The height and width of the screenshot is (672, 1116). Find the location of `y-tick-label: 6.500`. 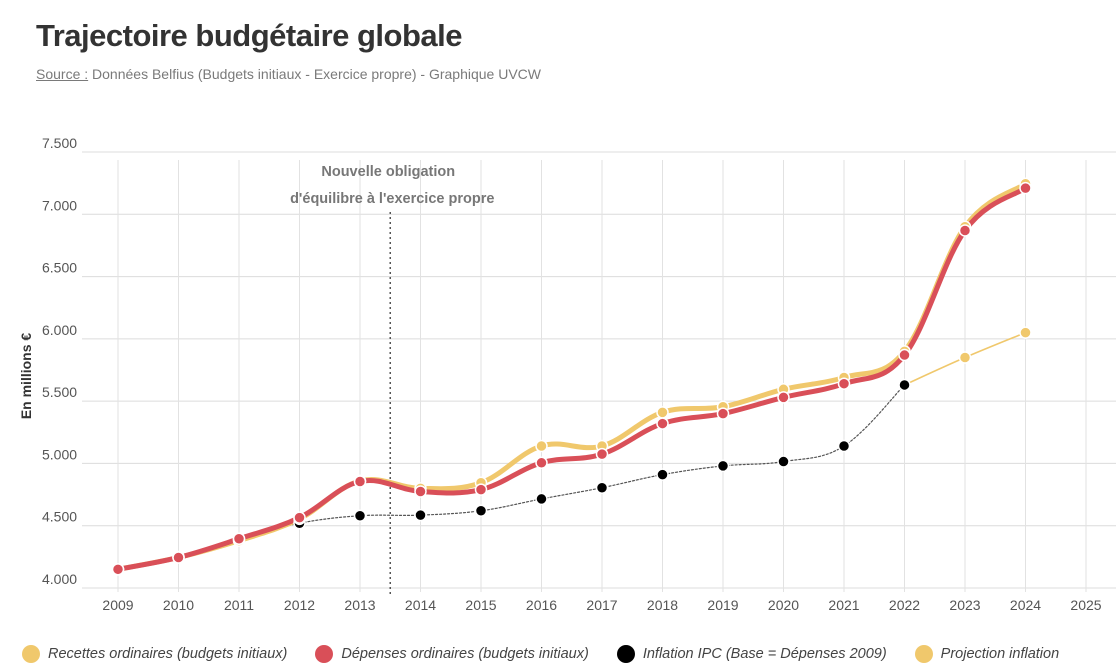

y-tick-label: 6.500 is located at coordinates (59, 268).